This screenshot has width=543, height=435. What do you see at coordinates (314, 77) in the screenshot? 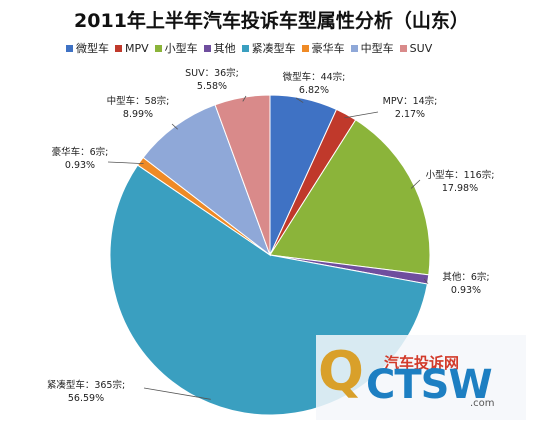
I see `slice-label: 微型车：44宗;` at bounding box center [314, 77].